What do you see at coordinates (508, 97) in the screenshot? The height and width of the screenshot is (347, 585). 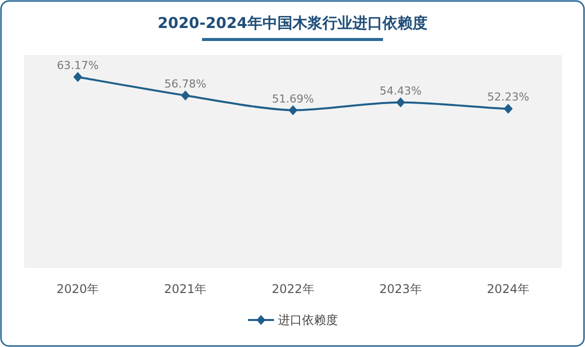 I see `data-label: 52.23%` at bounding box center [508, 97].